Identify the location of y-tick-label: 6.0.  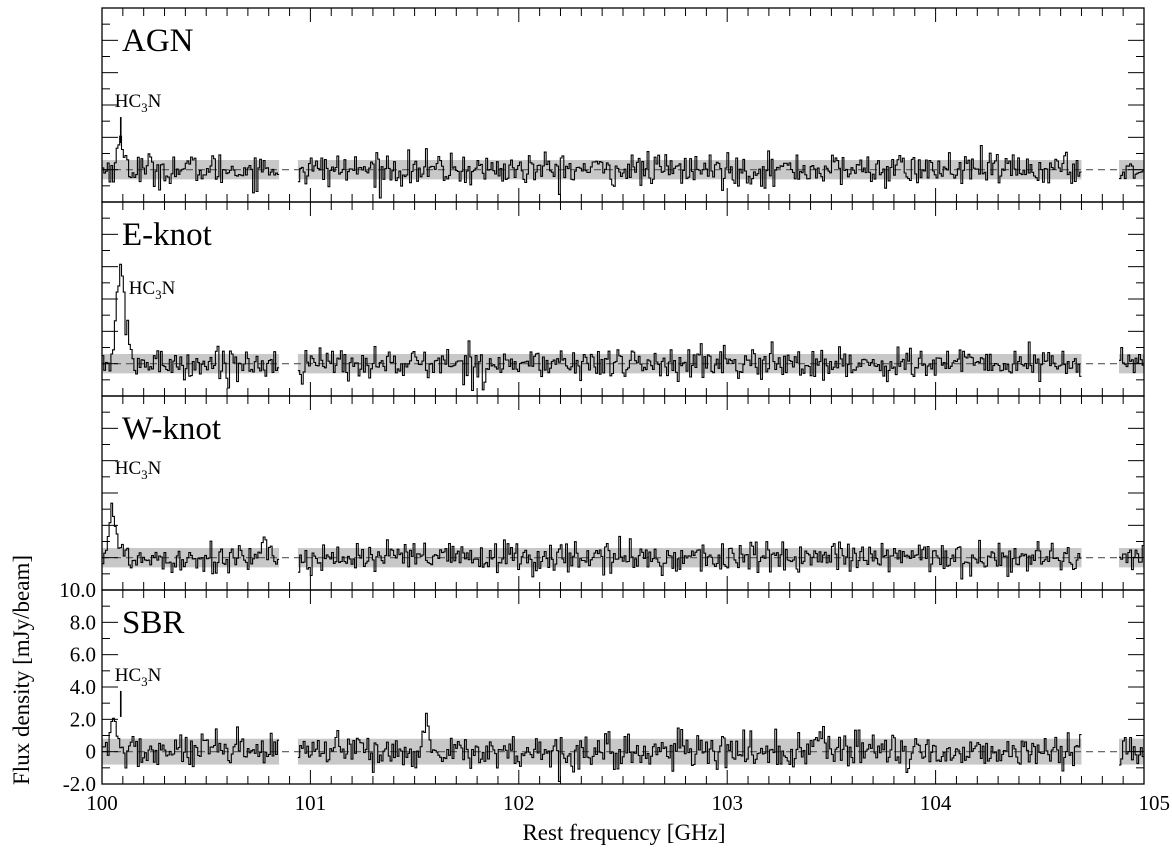
(83, 655).